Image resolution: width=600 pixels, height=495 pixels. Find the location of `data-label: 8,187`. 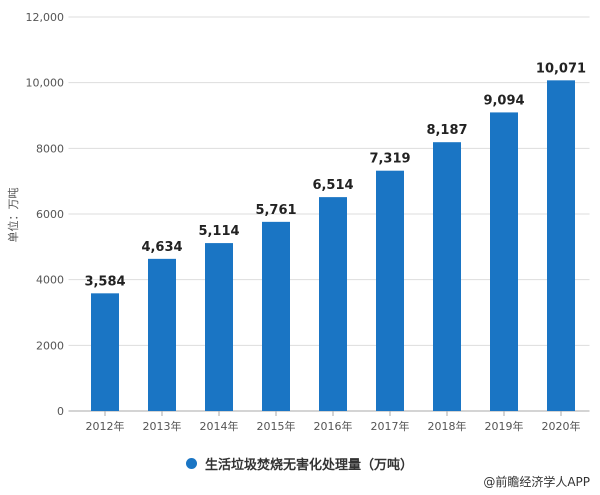

data-label: 8,187 is located at coordinates (446, 130).